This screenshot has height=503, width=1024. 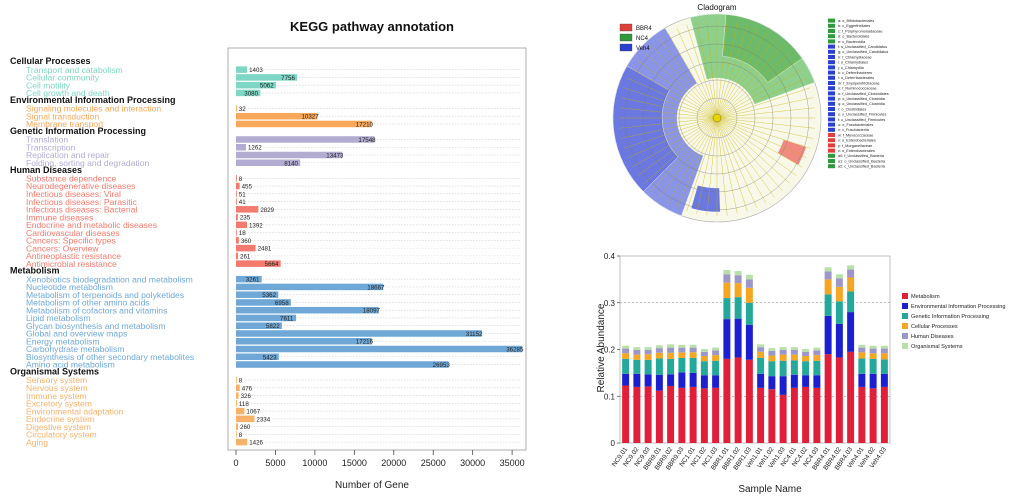 What do you see at coordinates (854, 26) in the screenshot?
I see `cladogram-taxon-label: b: c_Eggerthellales` at bounding box center [854, 26].